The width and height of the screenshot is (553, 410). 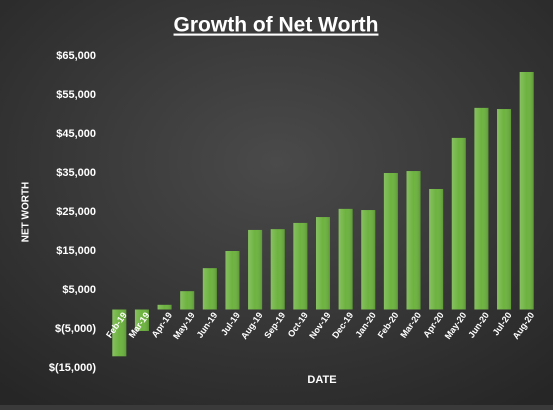 I want to click on y-tick-label: $5,000, so click(x=79, y=290).